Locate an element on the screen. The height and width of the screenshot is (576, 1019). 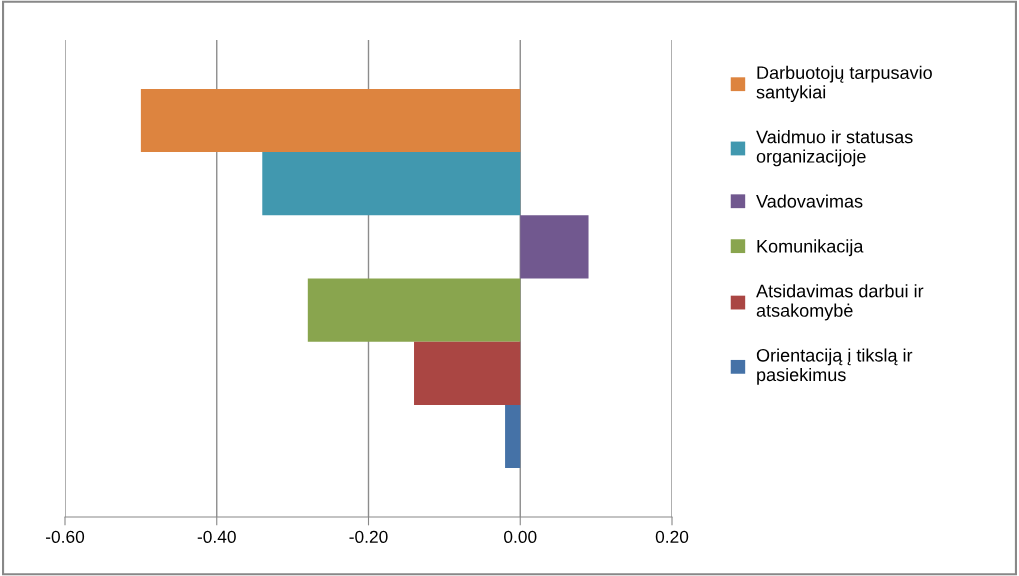
x-tick-label: -0.60 is located at coordinates (65, 536).